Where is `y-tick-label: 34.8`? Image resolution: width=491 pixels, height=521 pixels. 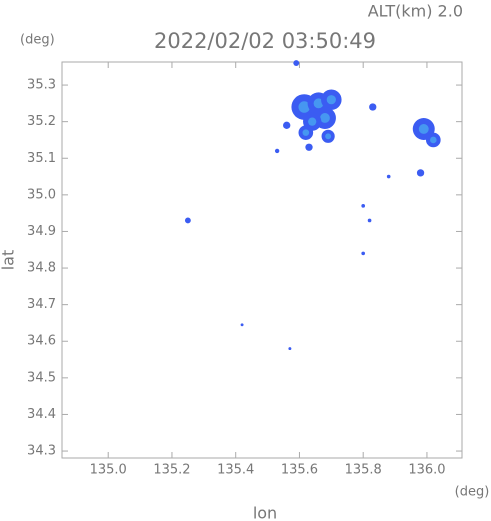
y-tick-label: 34.8 is located at coordinates (41, 268).